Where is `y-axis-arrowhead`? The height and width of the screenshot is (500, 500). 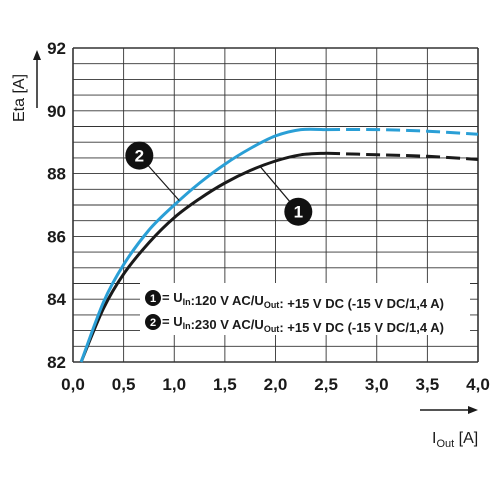
y-axis-arrowhead is located at coordinates (37, 55).